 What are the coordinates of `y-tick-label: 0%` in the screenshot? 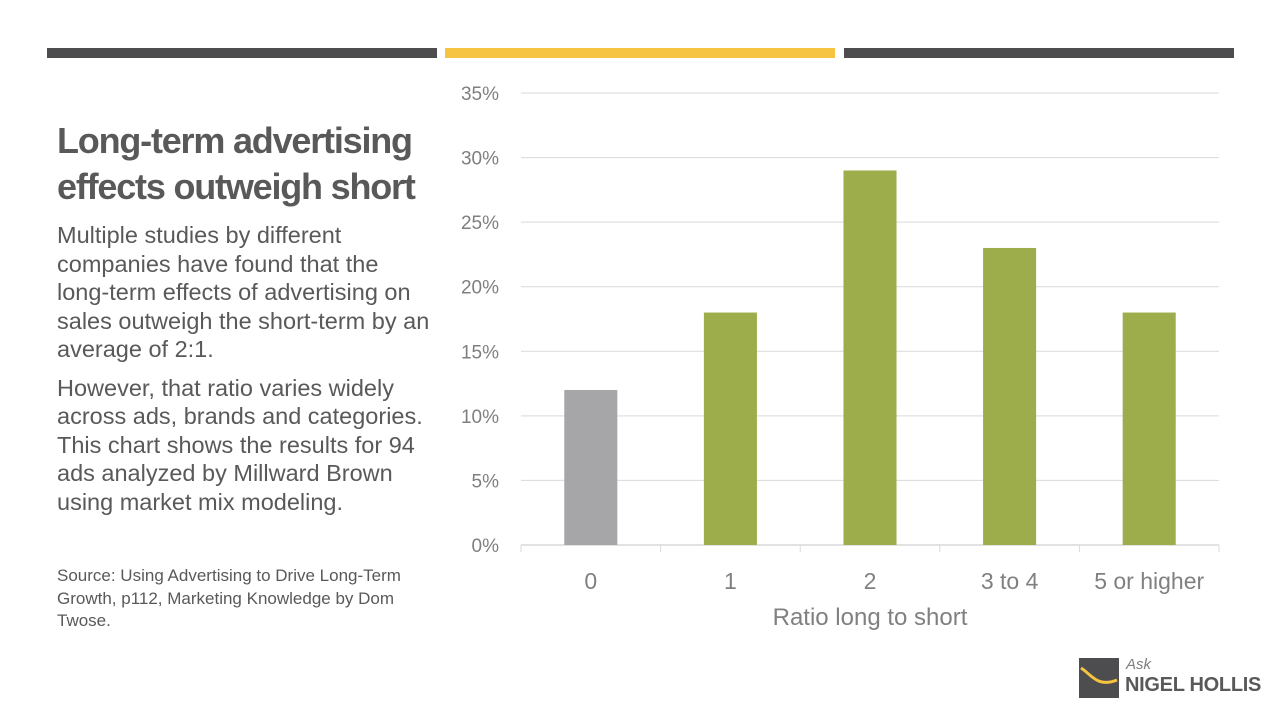 It's located at (486, 546).